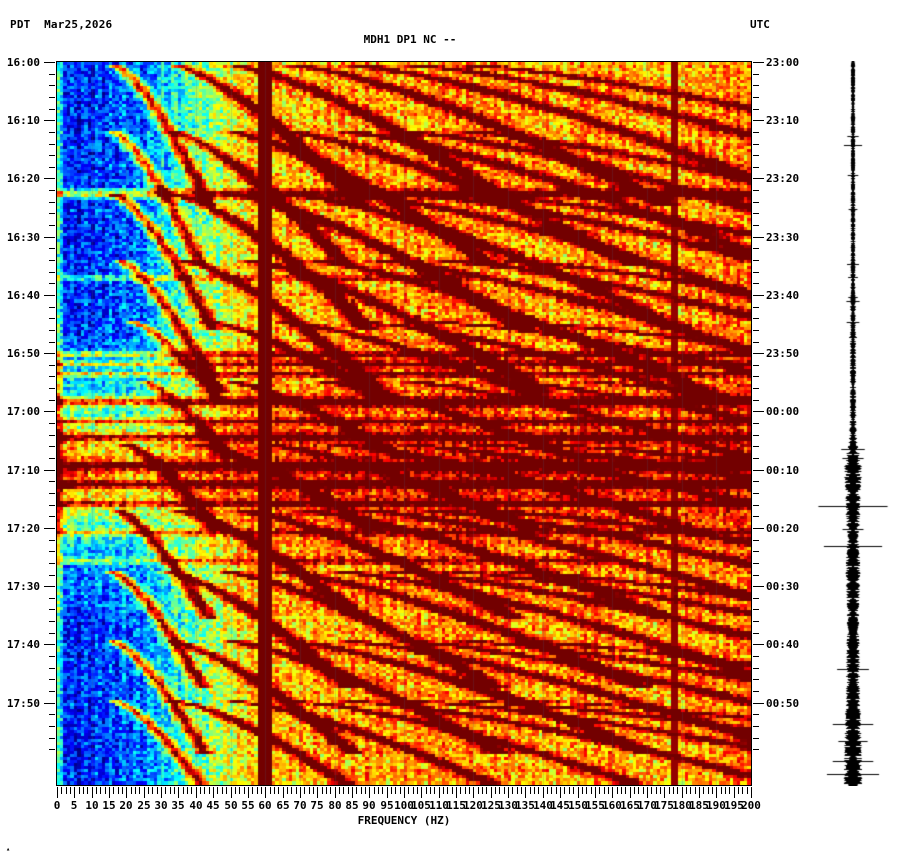 This screenshot has width=902, height=864. What do you see at coordinates (760, 24) in the screenshot?
I see `header-utc-label: UTC` at bounding box center [760, 24].